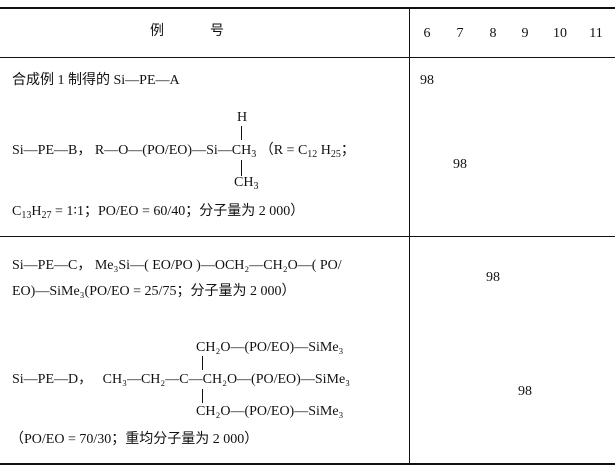 This screenshot has width=615, height=471. I want to click on header-label: 例 号, so click(187, 31).